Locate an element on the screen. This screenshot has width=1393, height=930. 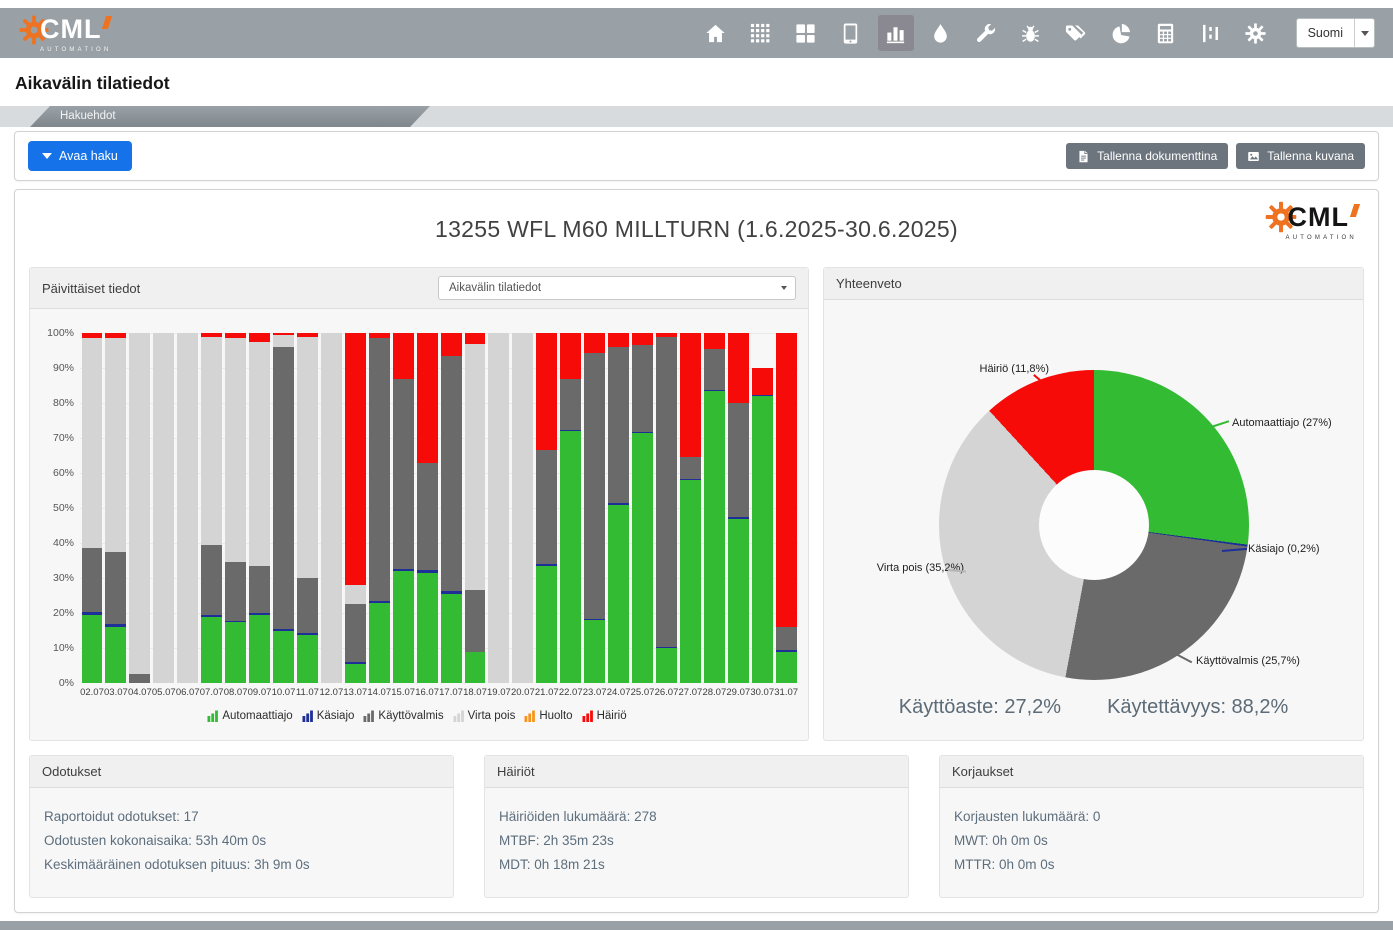
cml-logo: CML AUTOMATION is located at coordinates (65, 33).